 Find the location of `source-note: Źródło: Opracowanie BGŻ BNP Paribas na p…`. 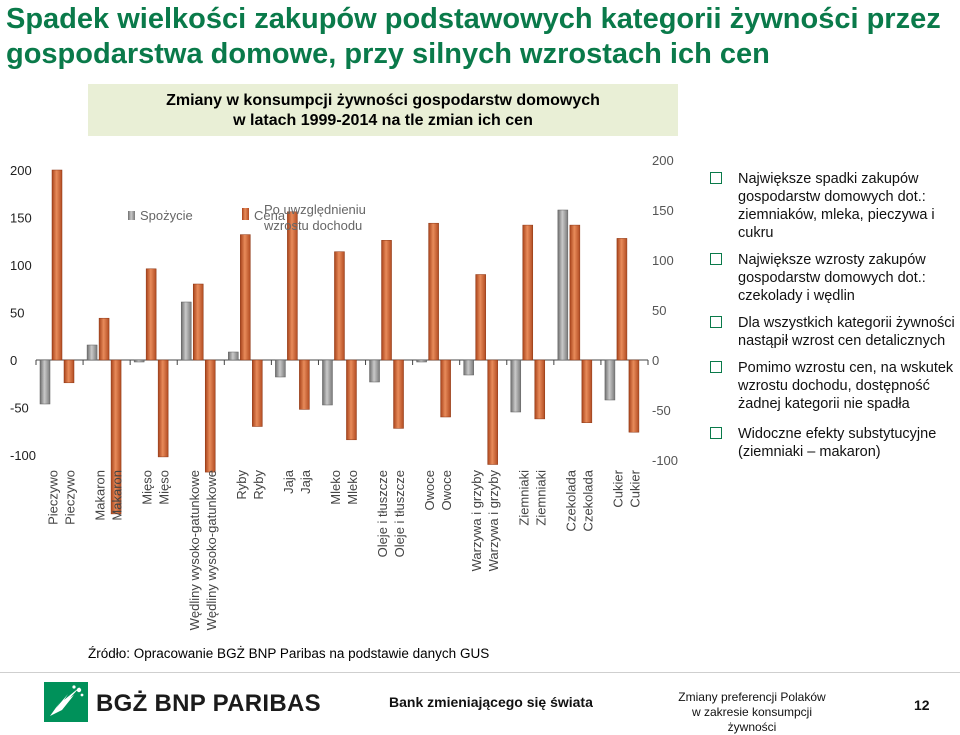

source-note: Źródło: Opracowanie BGŻ BNP Paribas na p… is located at coordinates (289, 653).